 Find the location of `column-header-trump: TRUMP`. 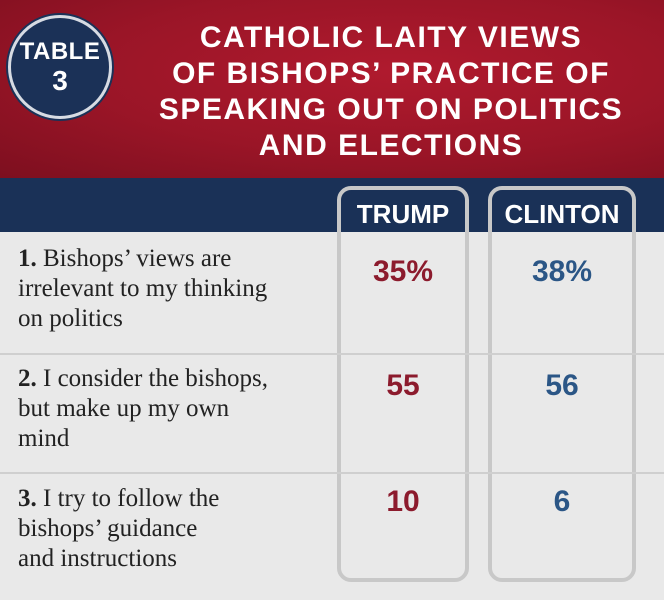

column-header-trump: TRUMP is located at coordinates (403, 214).